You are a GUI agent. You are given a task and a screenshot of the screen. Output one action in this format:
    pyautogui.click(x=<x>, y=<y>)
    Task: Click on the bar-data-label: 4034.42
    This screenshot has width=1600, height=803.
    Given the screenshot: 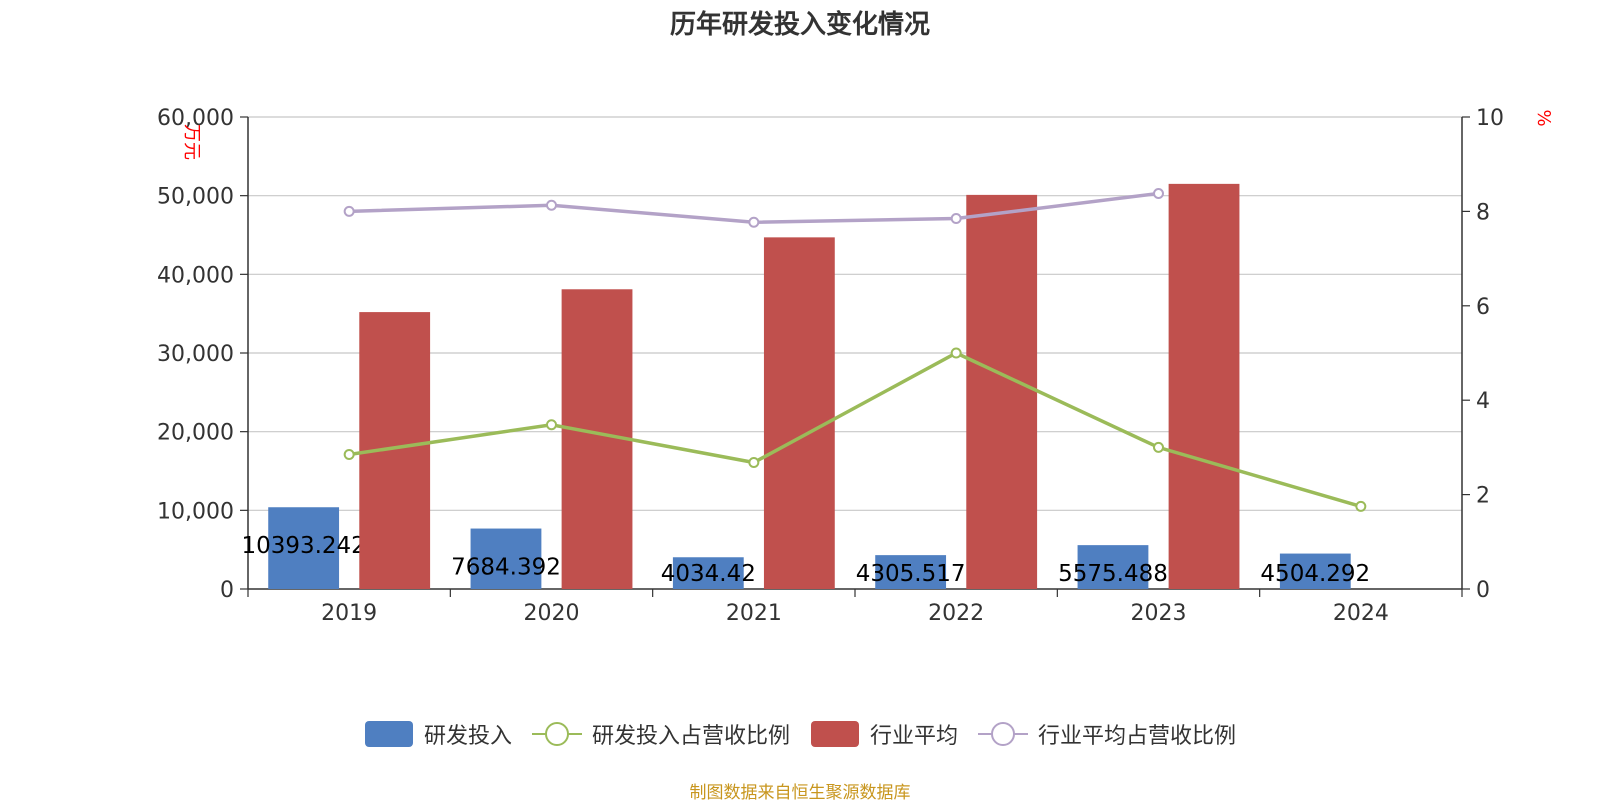 What is the action you would take?
    pyautogui.click(x=708, y=574)
    